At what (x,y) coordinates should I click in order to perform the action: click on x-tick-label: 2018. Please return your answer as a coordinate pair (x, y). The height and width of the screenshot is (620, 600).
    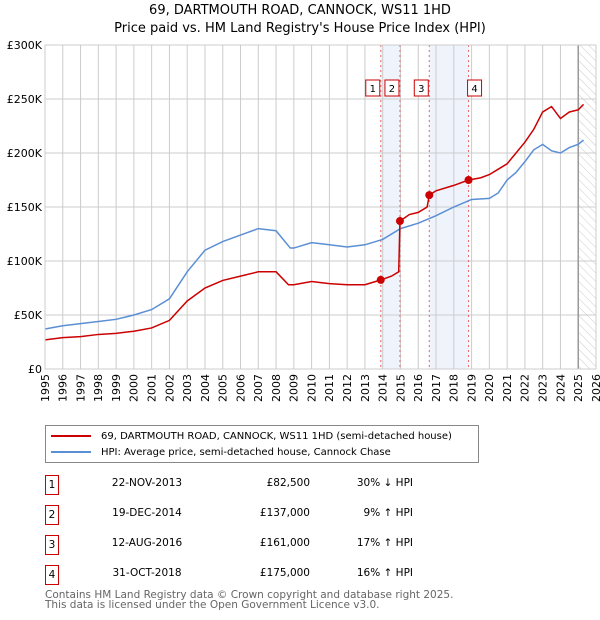
    Looking at the image, I should click on (454, 388).